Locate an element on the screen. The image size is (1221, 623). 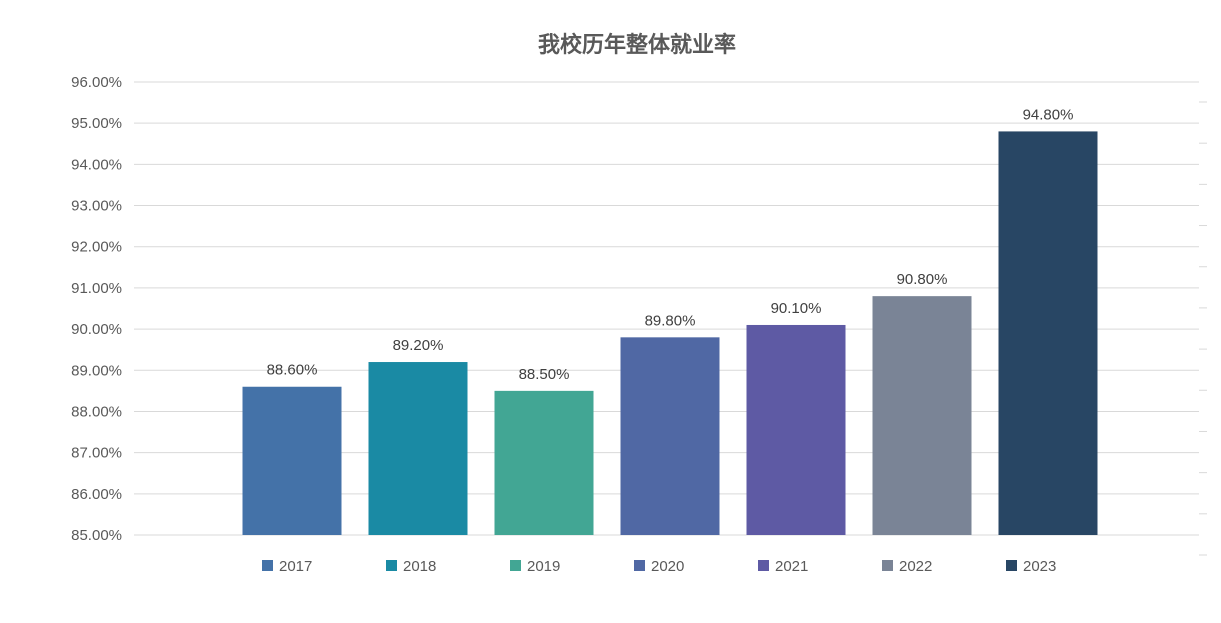
data-label-2021: 90.10% is located at coordinates (796, 308).